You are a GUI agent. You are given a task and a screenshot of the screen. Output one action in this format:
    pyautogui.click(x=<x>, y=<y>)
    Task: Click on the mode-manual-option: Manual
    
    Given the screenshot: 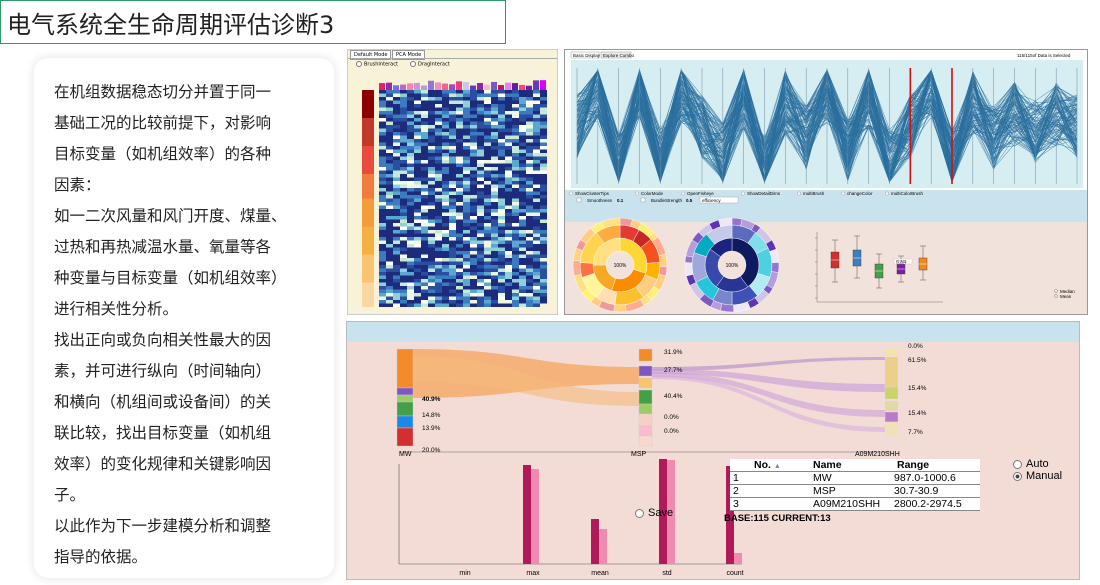 What is the action you would take?
    pyautogui.click(x=1037, y=476)
    